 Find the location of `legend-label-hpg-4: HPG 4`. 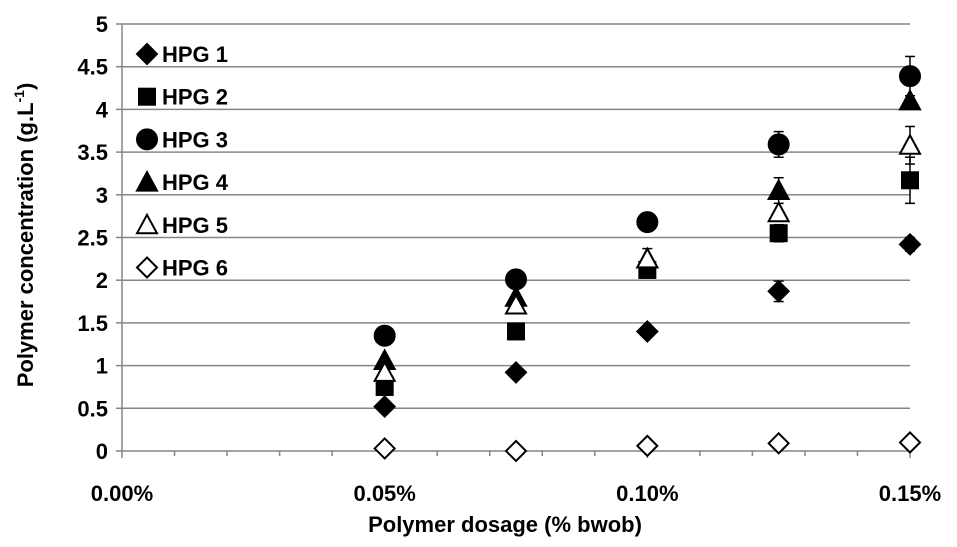

legend-label-hpg-4: HPG 4 is located at coordinates (195, 182).